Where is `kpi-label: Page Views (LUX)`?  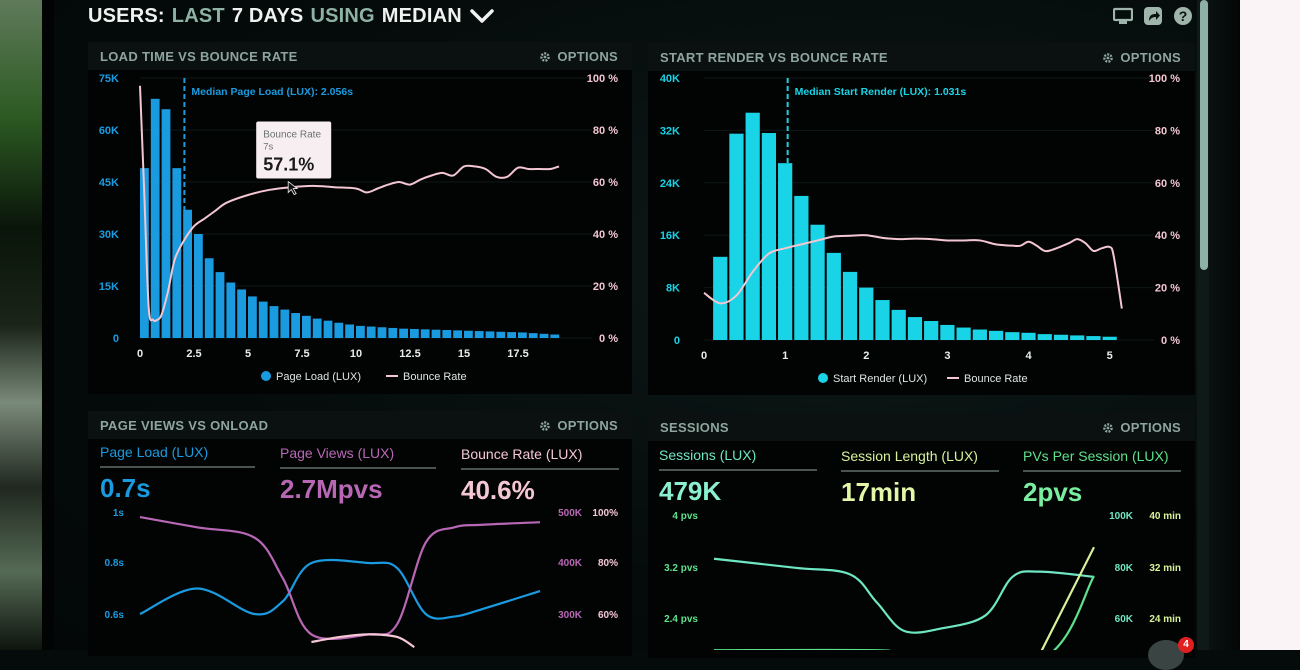
kpi-label: Page Views (LUX) is located at coordinates (337, 453).